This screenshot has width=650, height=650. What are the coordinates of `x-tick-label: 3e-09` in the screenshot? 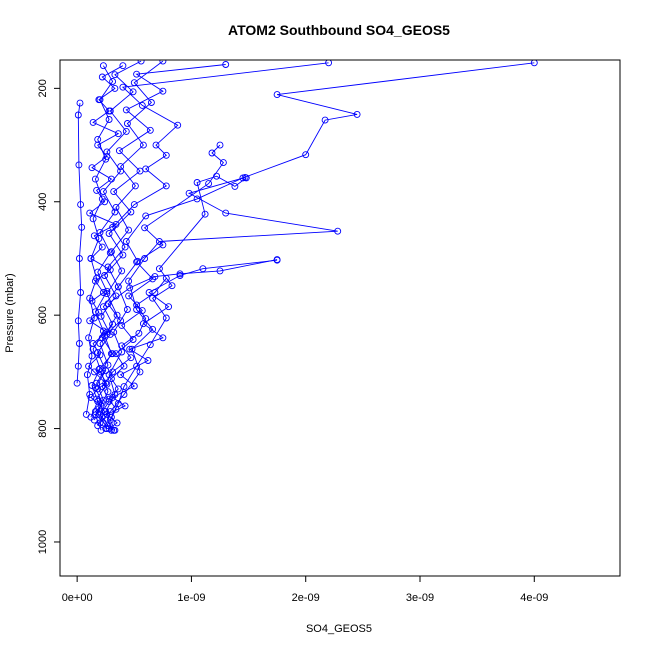 It's located at (420, 598).